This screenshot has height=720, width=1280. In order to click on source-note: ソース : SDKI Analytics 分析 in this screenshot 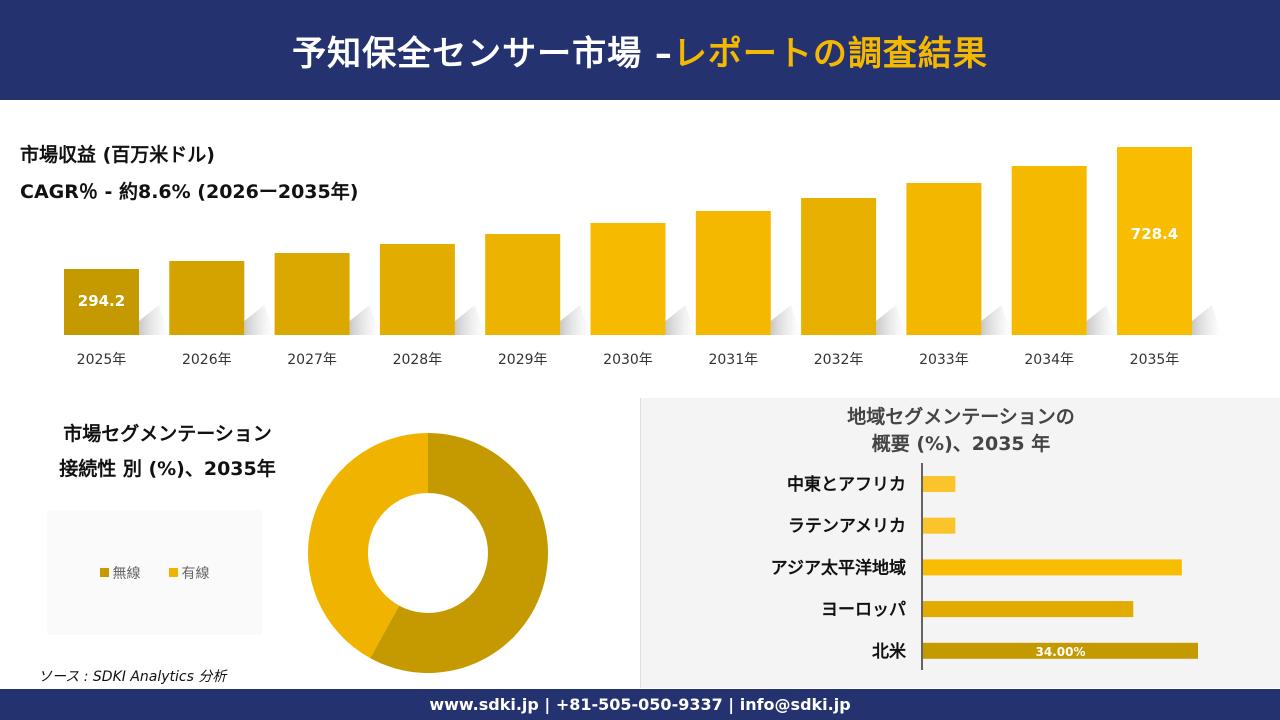, I will do `click(132, 677)`.